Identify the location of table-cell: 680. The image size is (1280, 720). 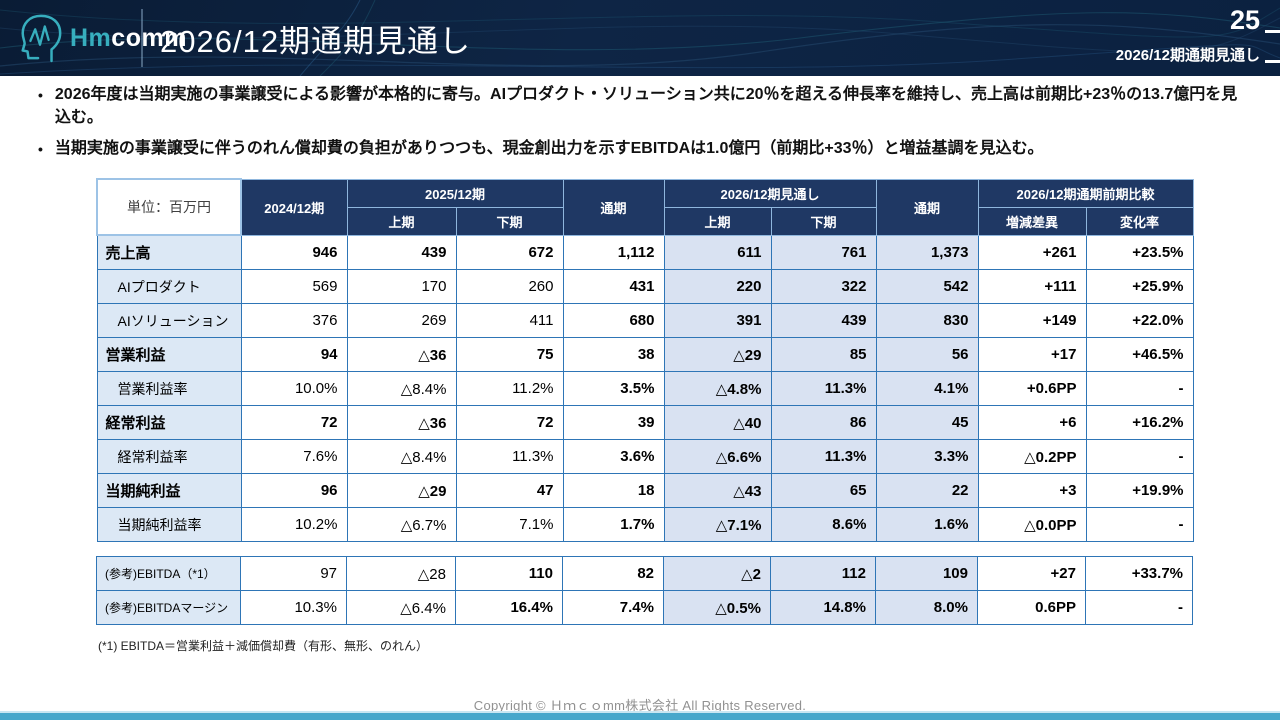
(613, 320).